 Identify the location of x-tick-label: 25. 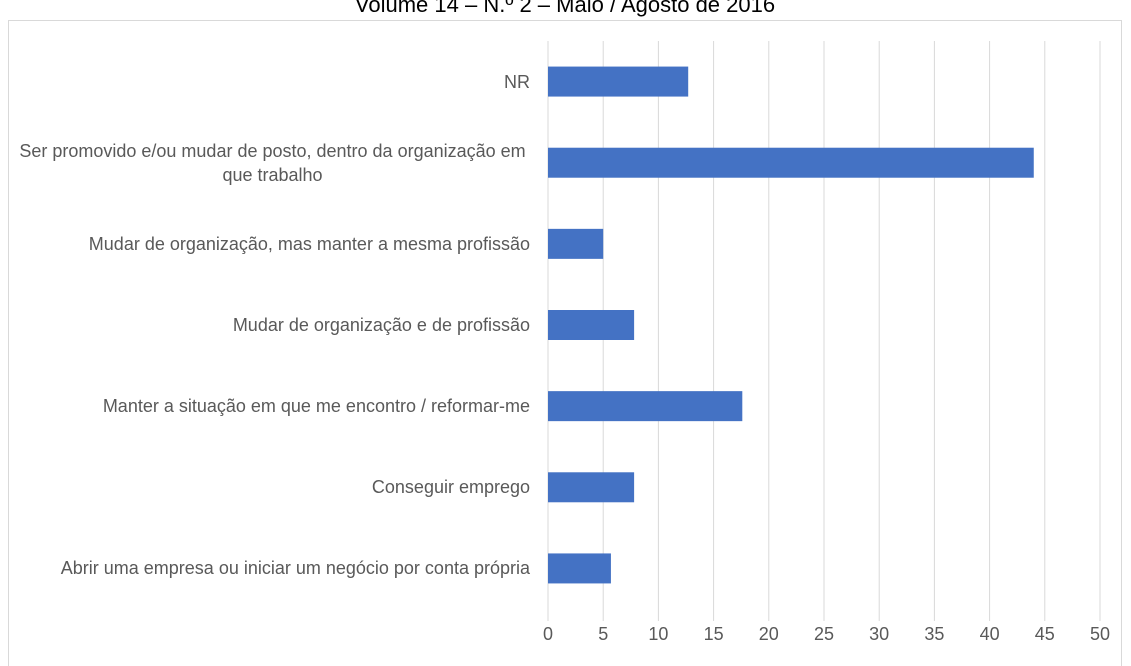
(824, 634).